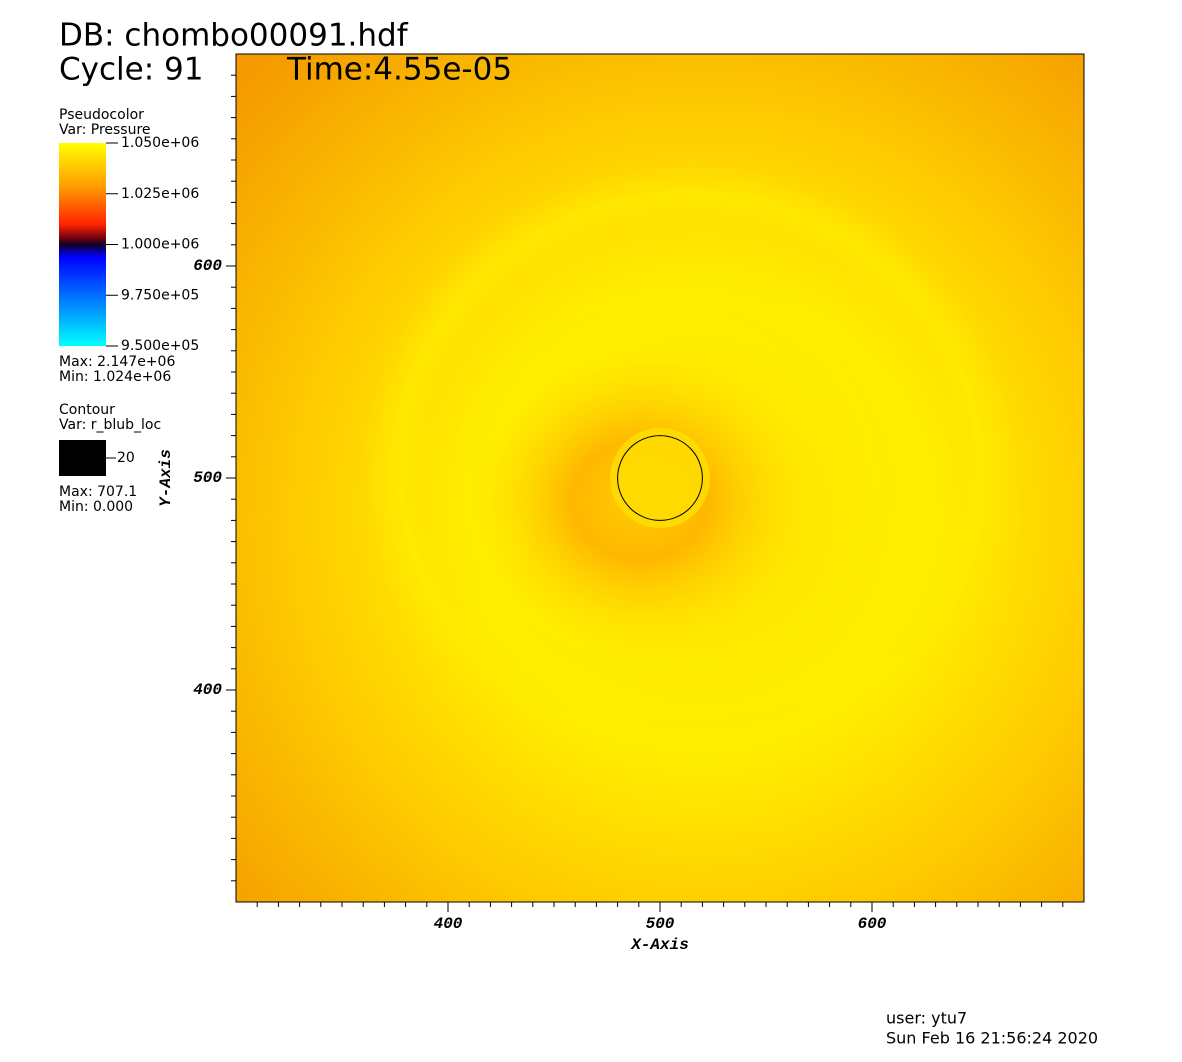  What do you see at coordinates (872, 924) in the screenshot?
I see `x-tick-label: 600` at bounding box center [872, 924].